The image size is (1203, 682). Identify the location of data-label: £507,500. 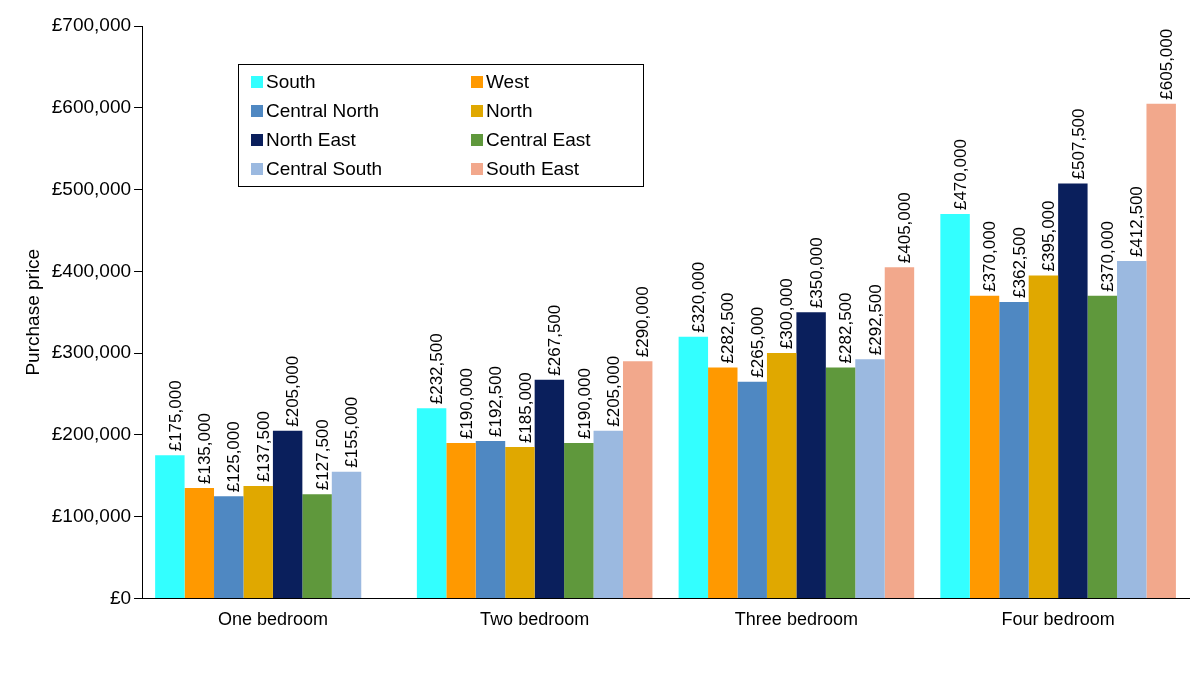
(1078, 144).